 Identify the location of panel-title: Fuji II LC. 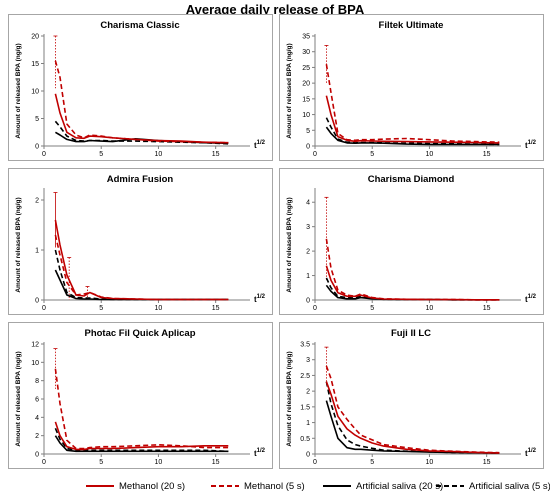
(411, 333).